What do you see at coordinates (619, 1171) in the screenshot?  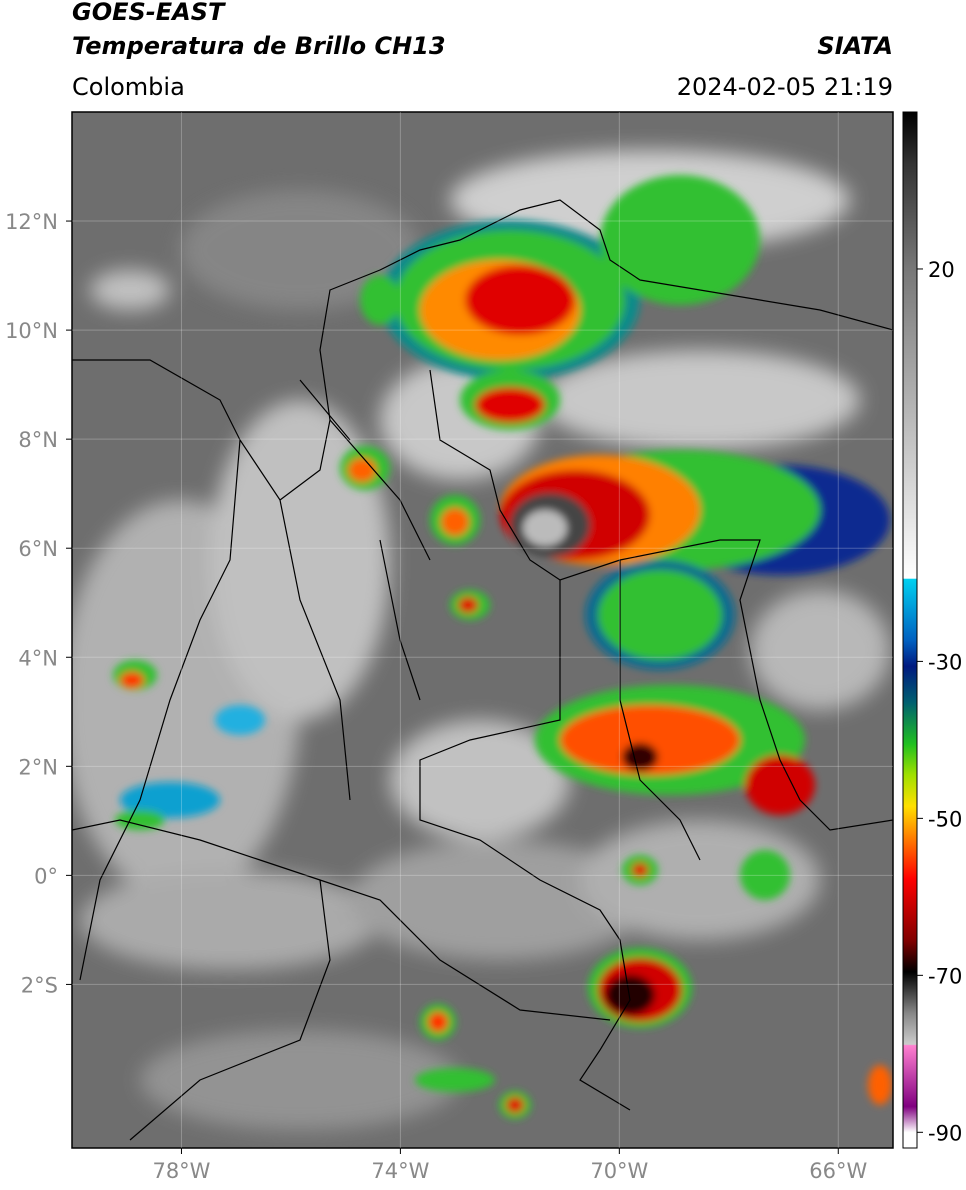 I see `x-tick-label: 70°W` at bounding box center [619, 1171].